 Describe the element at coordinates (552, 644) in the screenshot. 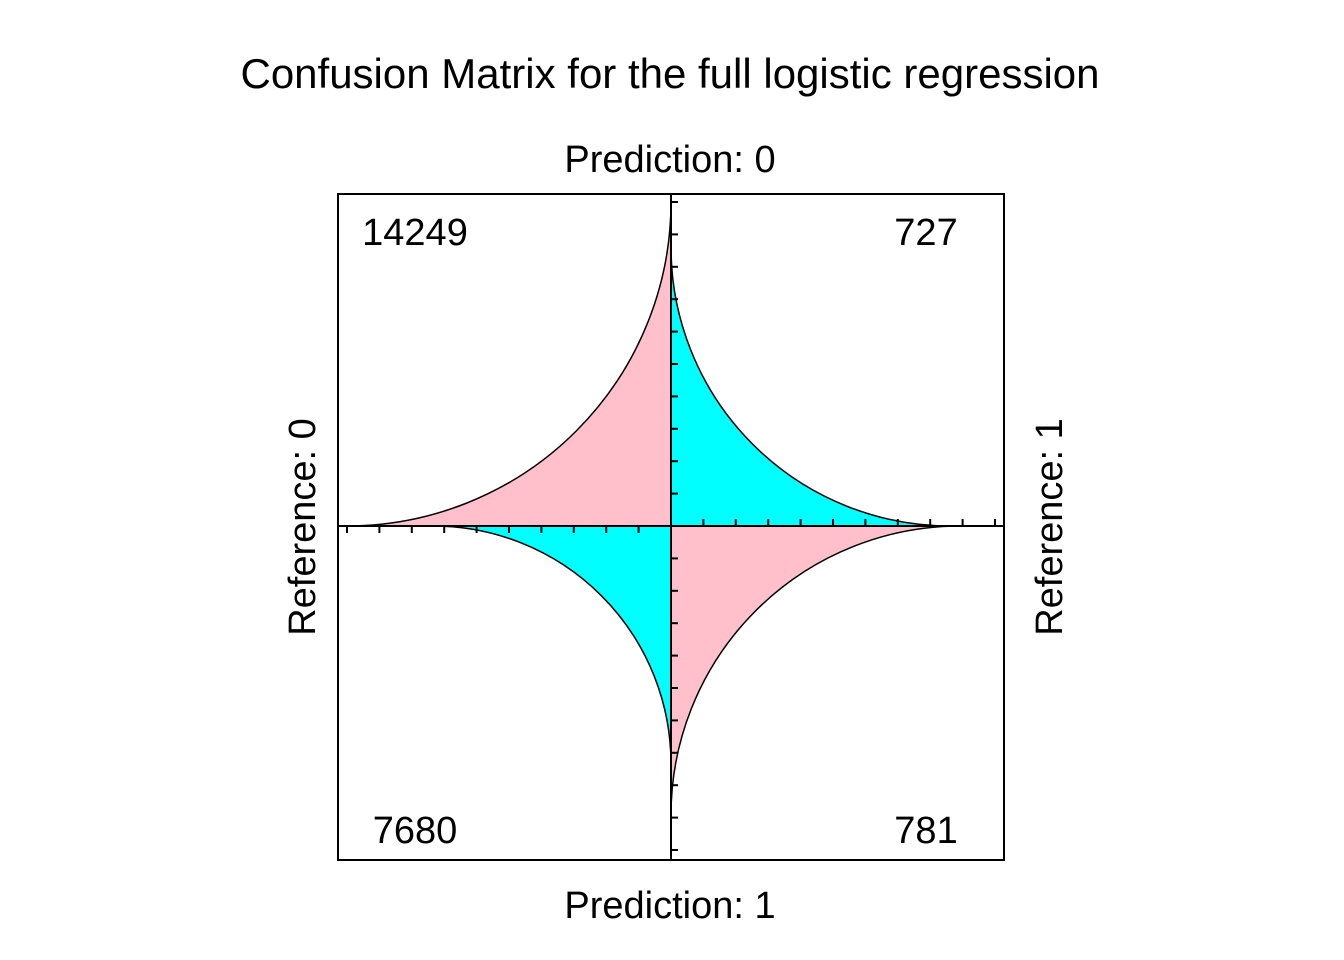

I see `sector-bottom-left` at that location.